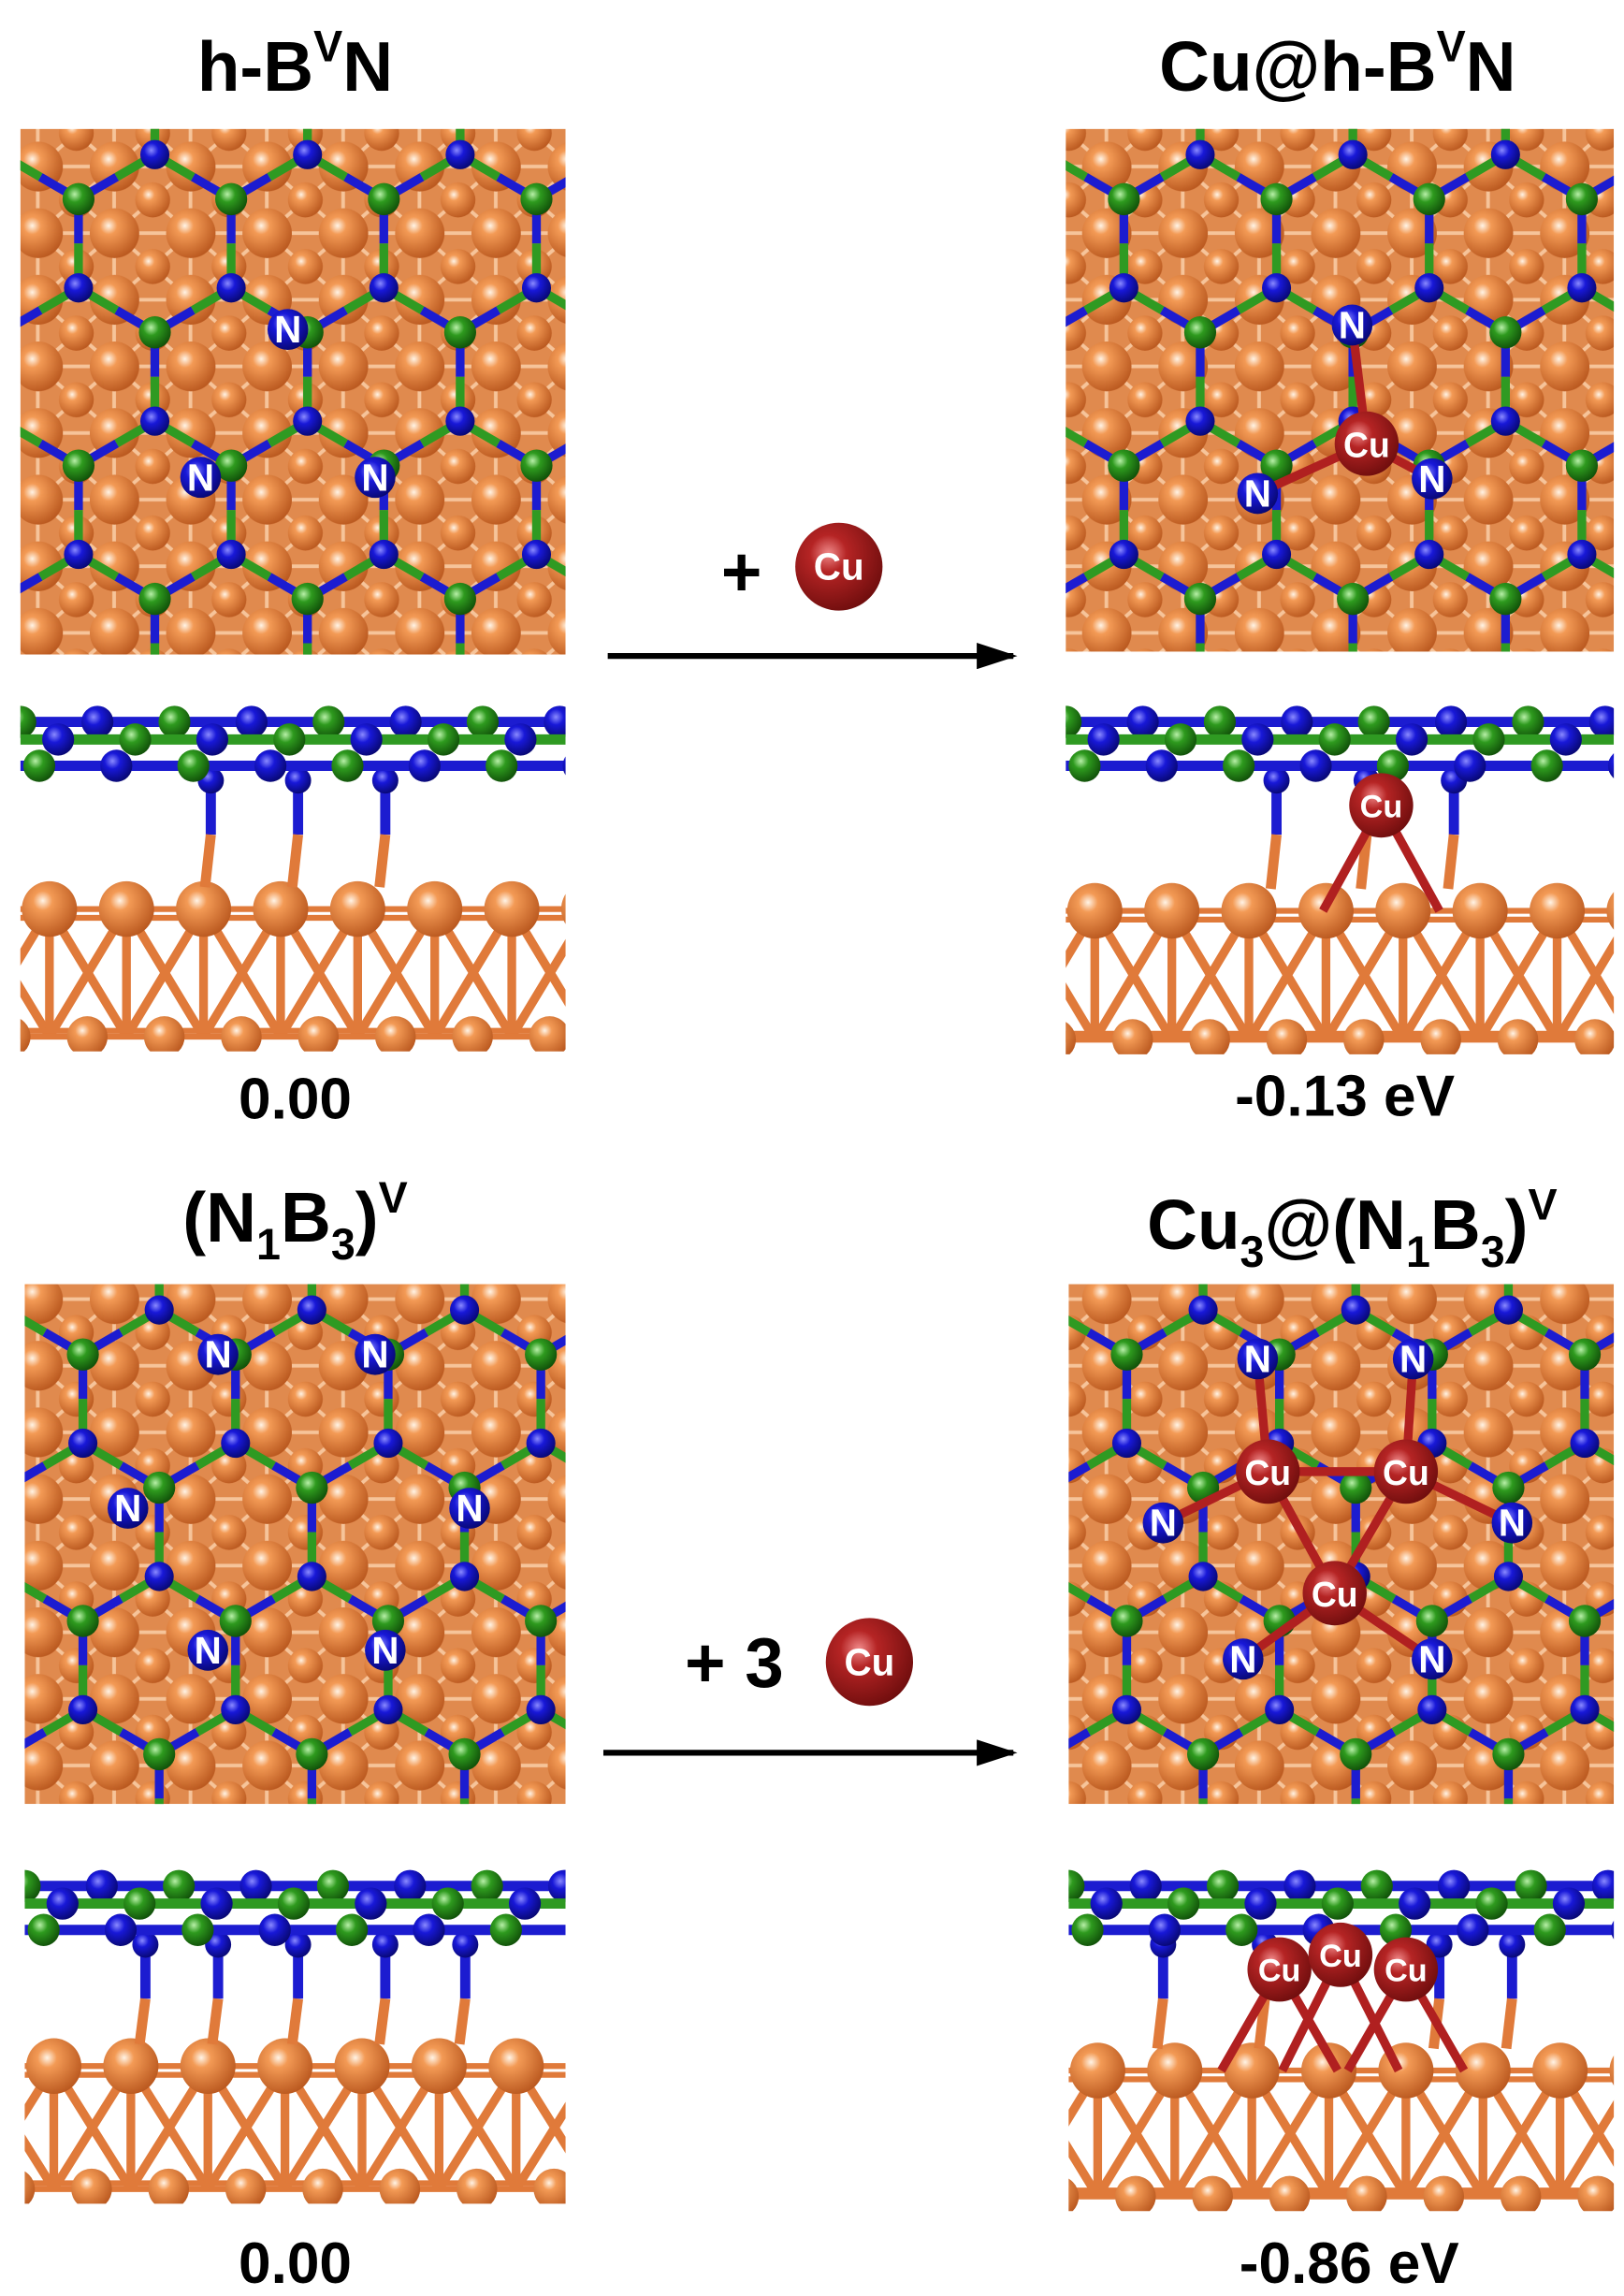  Describe the element at coordinates (1193, 1224) in the screenshot. I see `title-segment: Cu` at that location.